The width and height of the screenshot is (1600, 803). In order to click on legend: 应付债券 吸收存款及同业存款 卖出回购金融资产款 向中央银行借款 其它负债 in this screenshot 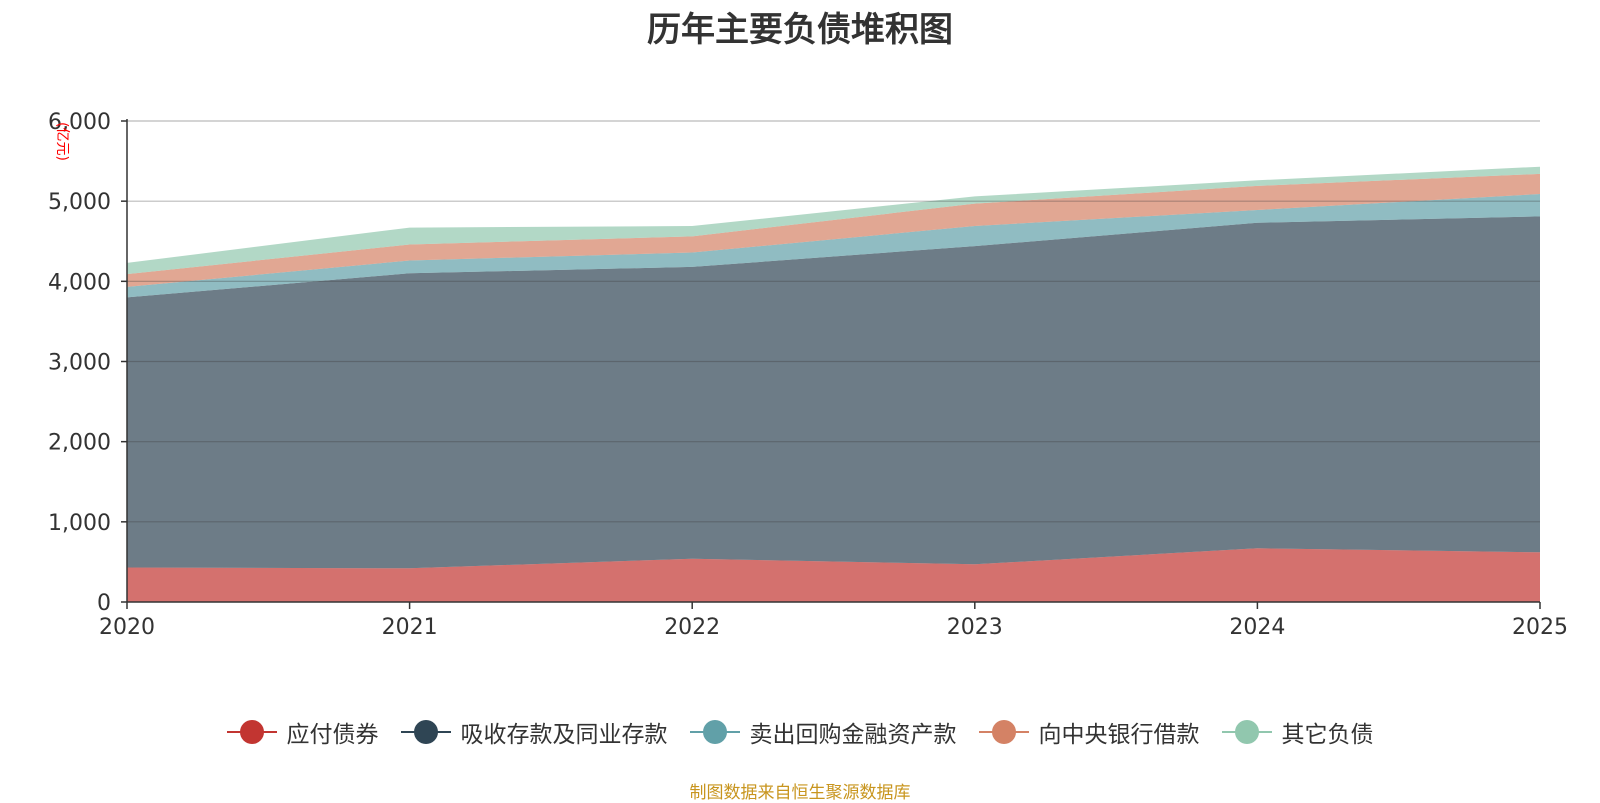, I will do `click(800, 732)`.